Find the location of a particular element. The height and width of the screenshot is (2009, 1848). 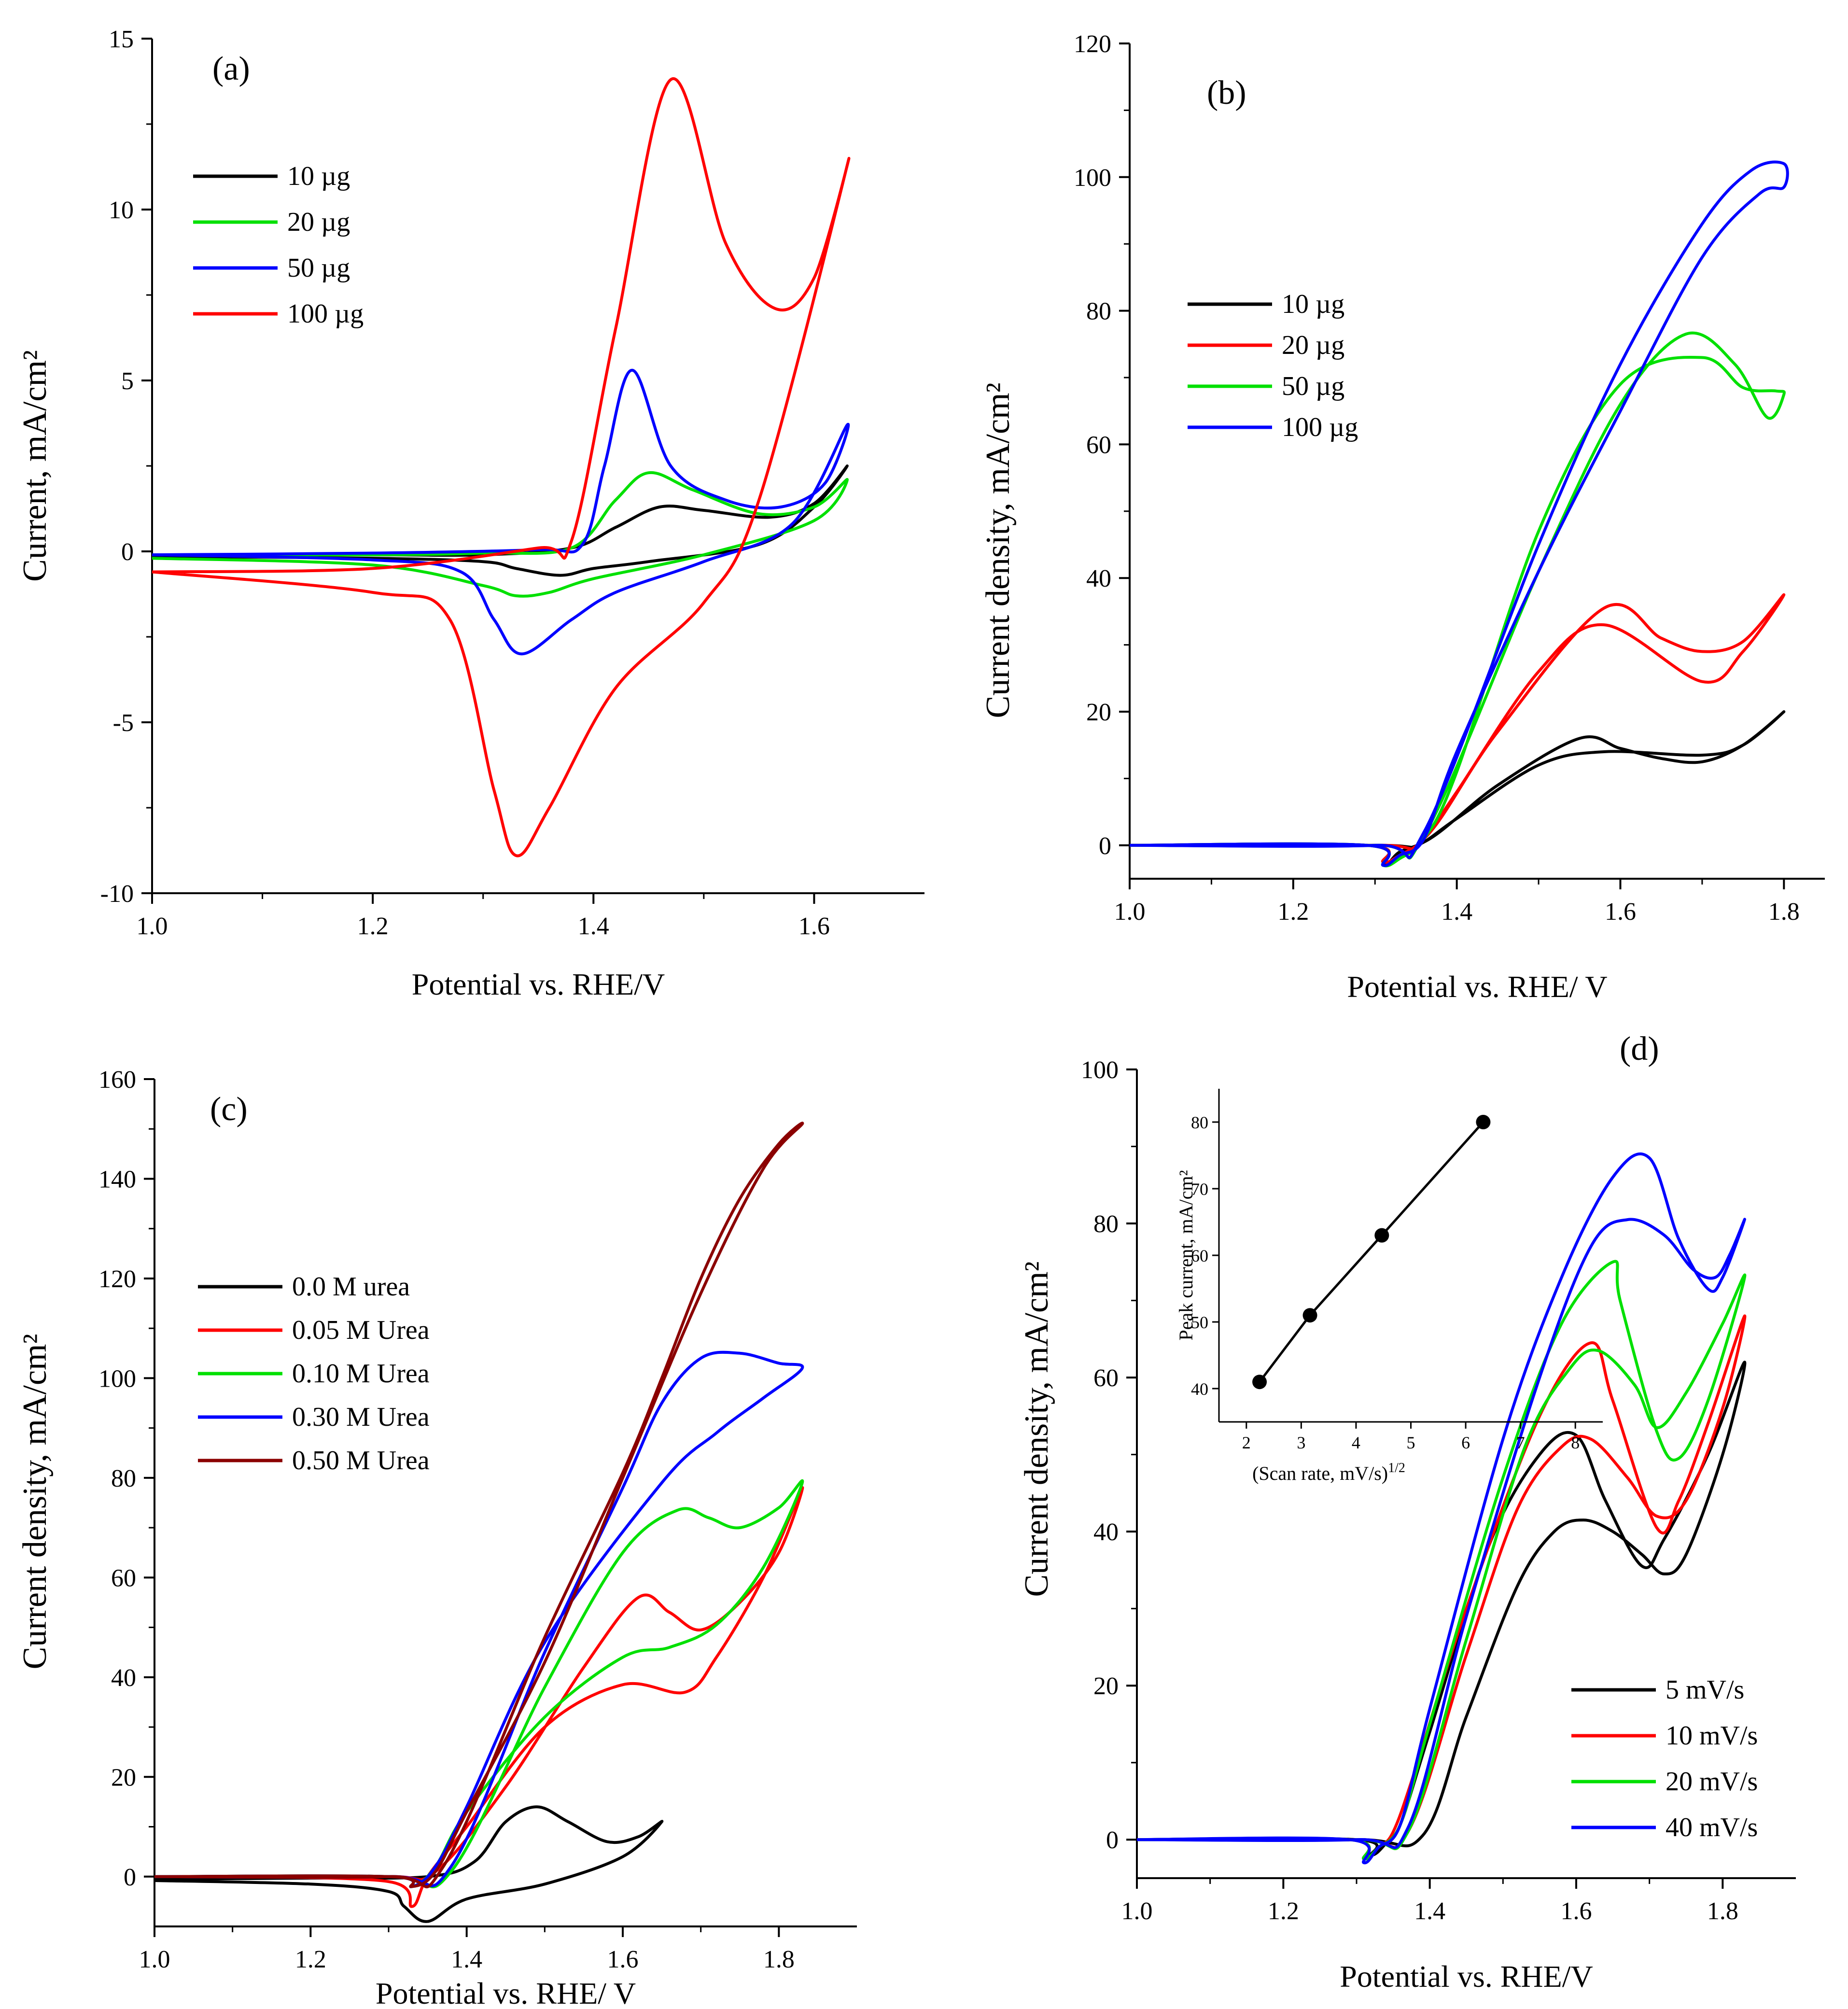

inset-x-tick-label: 6 is located at coordinates (1466, 1442).